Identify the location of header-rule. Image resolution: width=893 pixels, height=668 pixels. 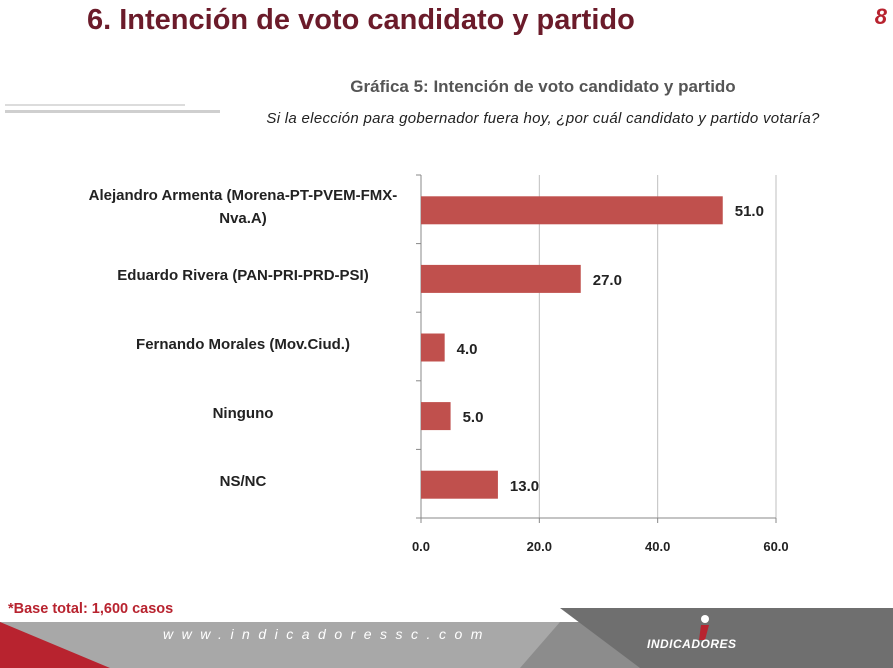
(95, 105).